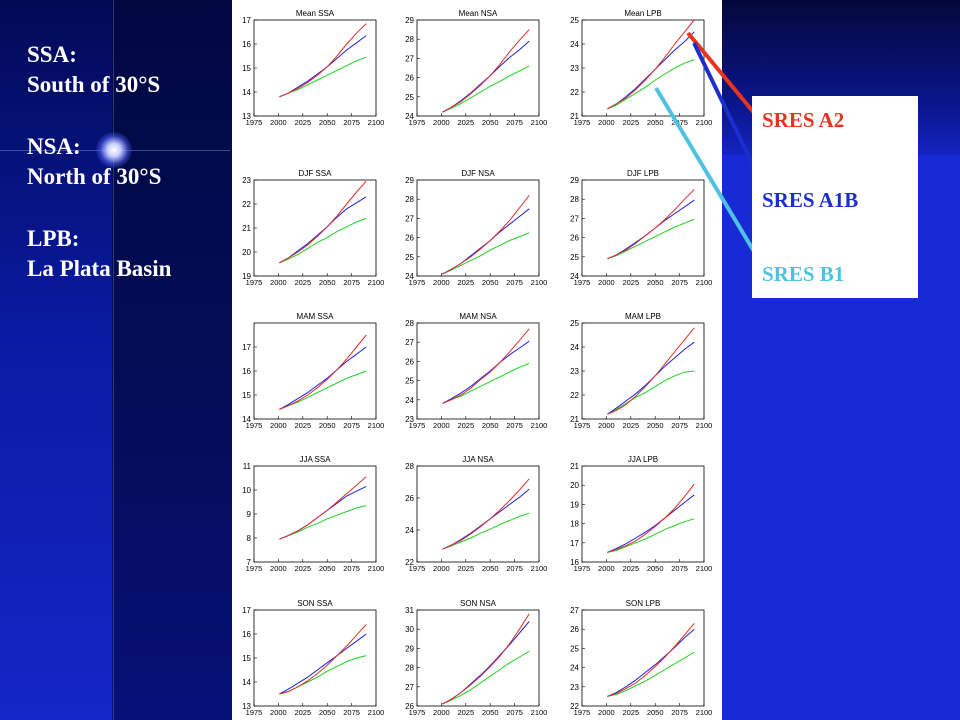 The height and width of the screenshot is (720, 960). What do you see at coordinates (316, 173) in the screenshot?
I see `panel-title: DJF SSA` at bounding box center [316, 173].